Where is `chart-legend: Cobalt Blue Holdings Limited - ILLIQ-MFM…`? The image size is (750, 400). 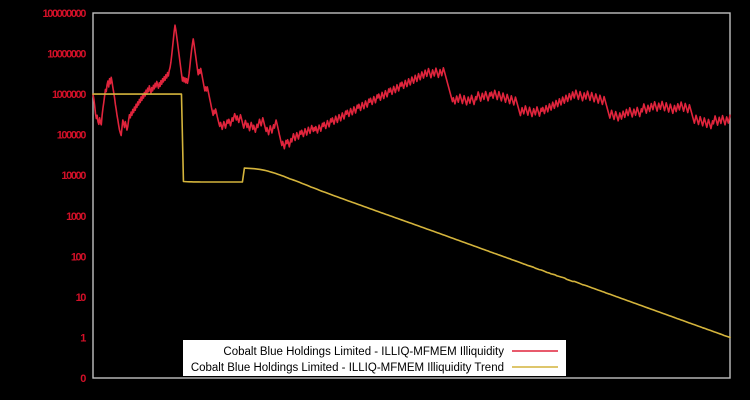
chart-legend: Cobalt Blue Holdings Limited - ILLIQ-MFM… is located at coordinates (374, 358).